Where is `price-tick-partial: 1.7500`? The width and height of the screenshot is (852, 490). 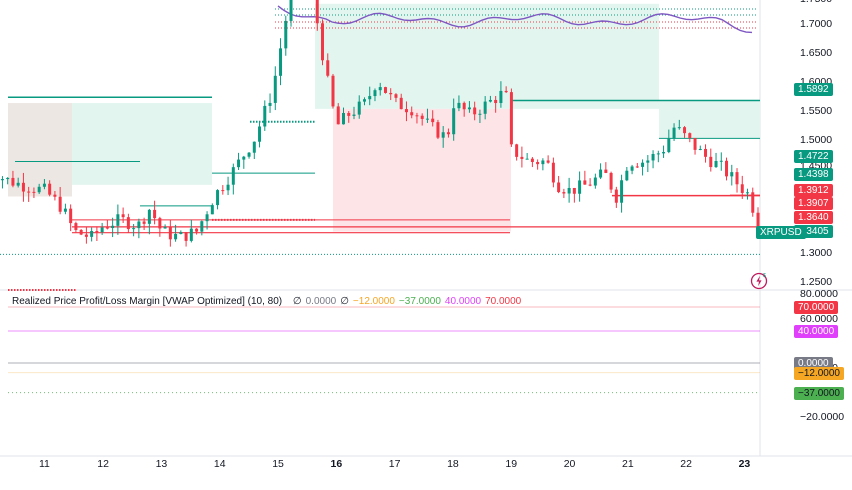 price-tick-partial: 1.7500 is located at coordinates (816, 2).